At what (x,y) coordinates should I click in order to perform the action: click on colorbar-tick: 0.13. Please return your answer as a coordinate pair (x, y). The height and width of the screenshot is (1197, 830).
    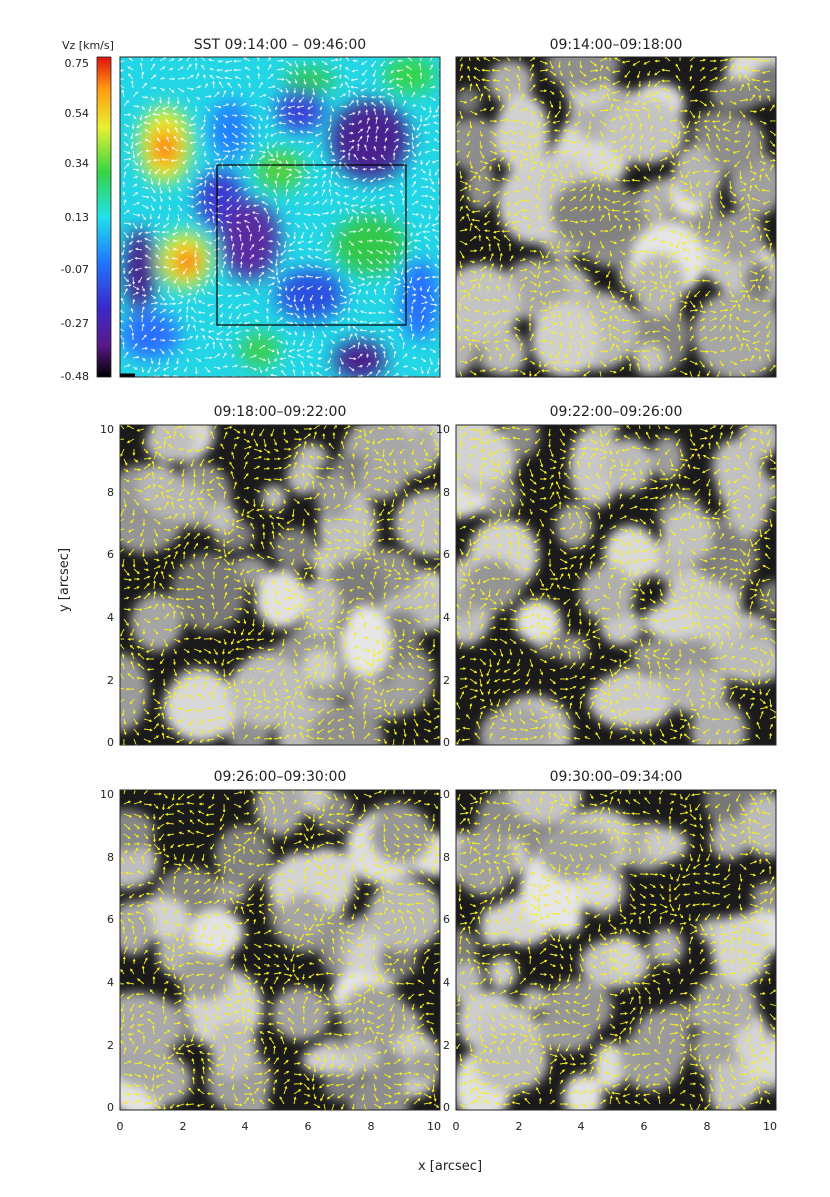
    Looking at the image, I should click on (77, 217).